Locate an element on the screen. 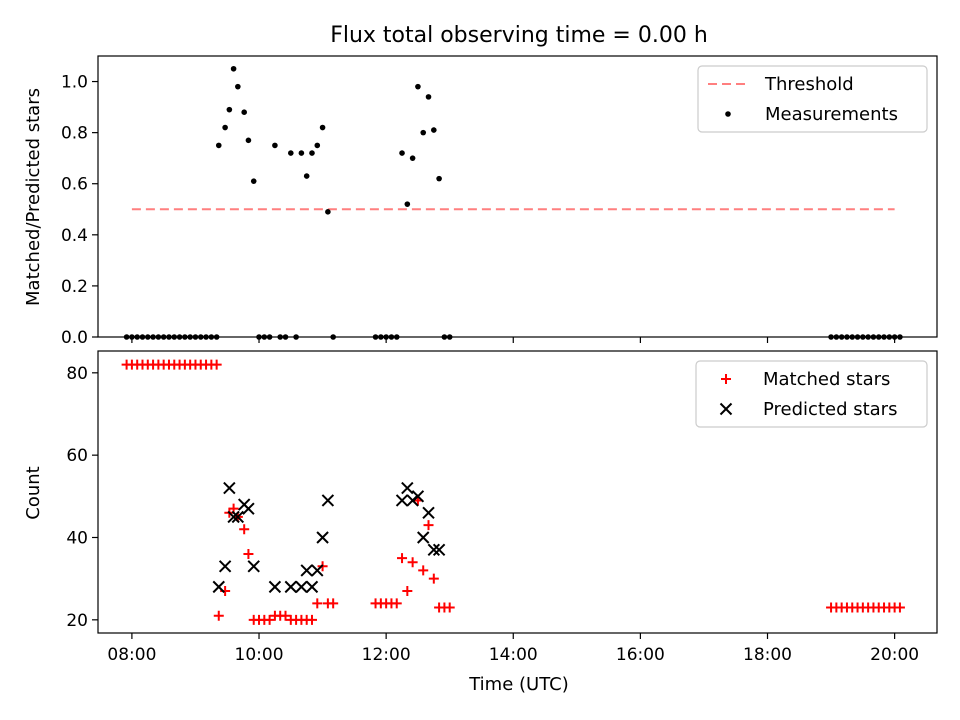 The width and height of the screenshot is (960, 720). x-tick-label-2: 12:00 is located at coordinates (386, 655).